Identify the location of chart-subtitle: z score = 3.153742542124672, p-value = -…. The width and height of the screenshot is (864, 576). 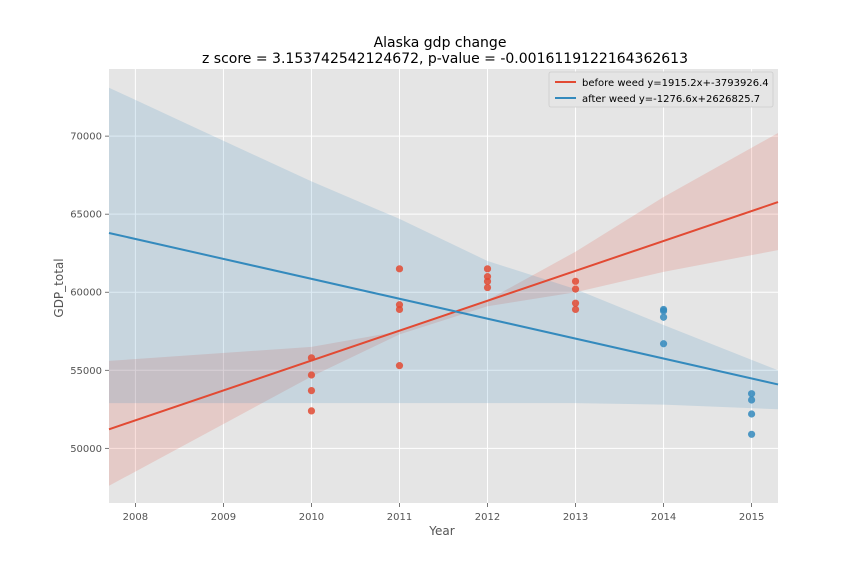
(445, 59).